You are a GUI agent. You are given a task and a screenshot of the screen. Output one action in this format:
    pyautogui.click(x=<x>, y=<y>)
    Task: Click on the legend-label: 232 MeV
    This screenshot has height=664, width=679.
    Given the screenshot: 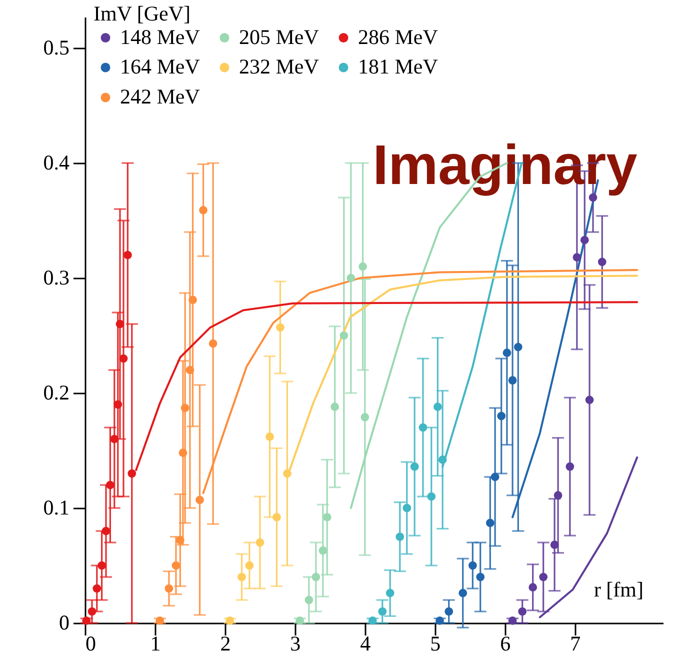 What is the action you would take?
    pyautogui.click(x=279, y=66)
    